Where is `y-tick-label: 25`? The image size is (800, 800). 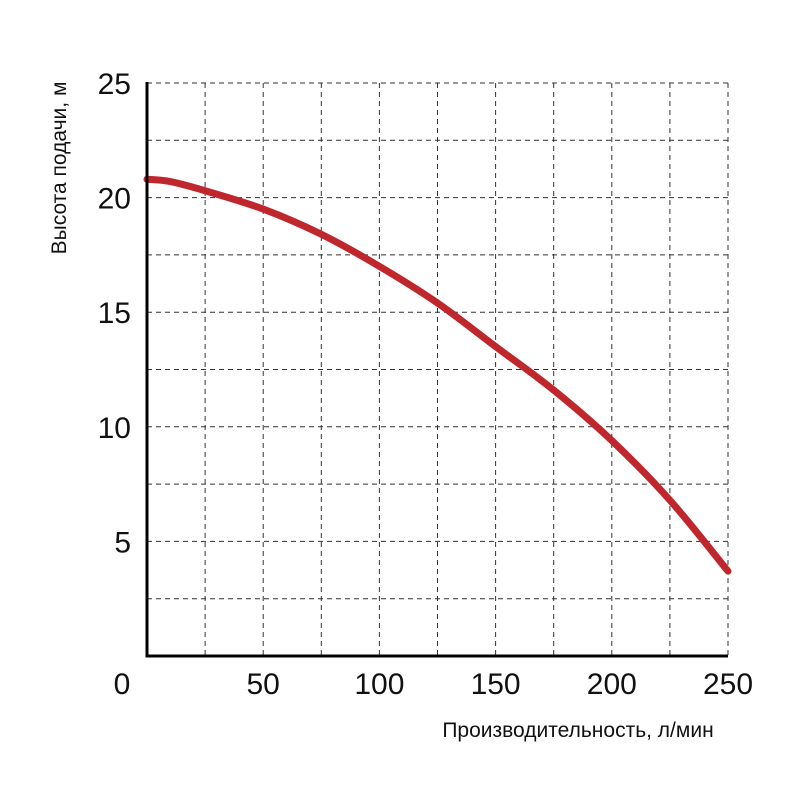 y-tick-label: 25 is located at coordinates (114, 84).